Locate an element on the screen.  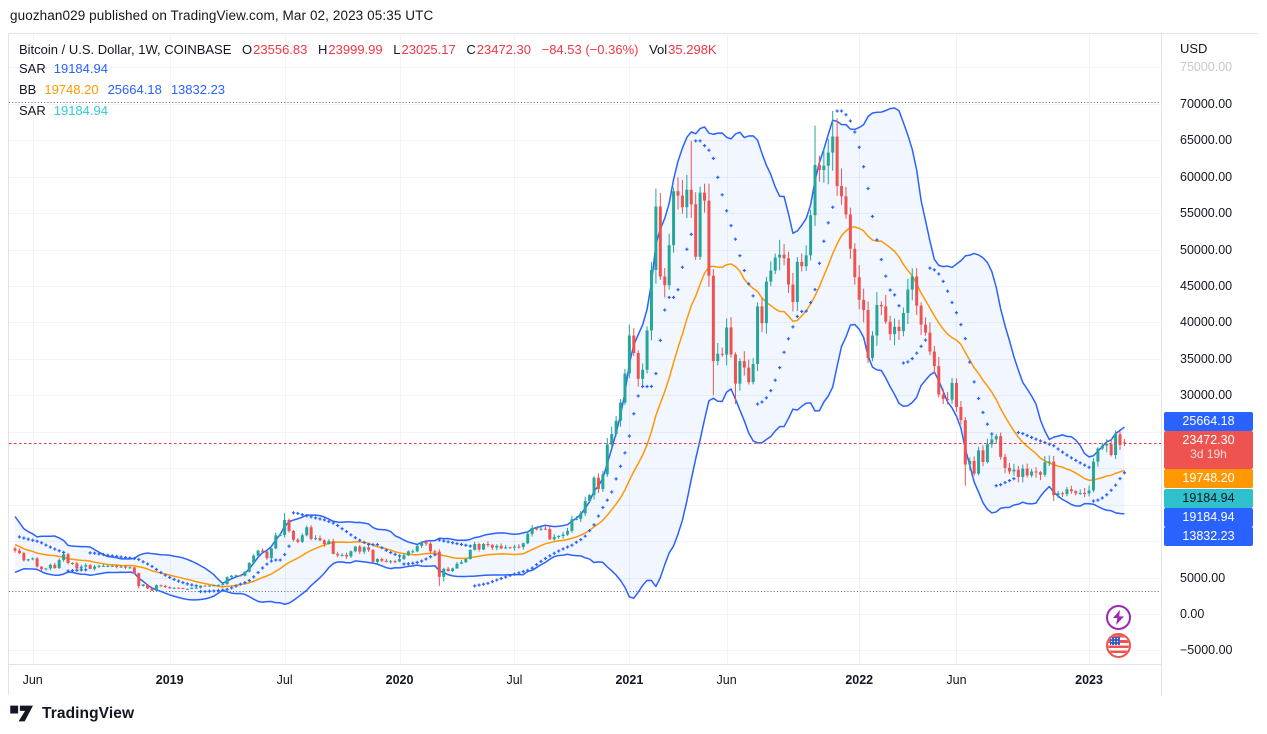
time-label-2019: 2019 is located at coordinates (169, 680).